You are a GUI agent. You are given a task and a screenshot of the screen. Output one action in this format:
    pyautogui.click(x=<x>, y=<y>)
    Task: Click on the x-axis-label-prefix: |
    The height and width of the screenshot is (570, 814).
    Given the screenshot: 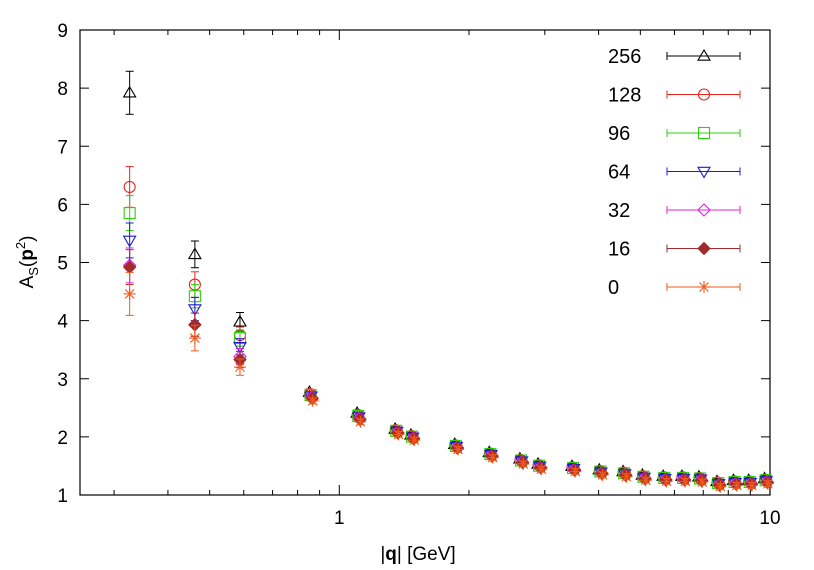 What is the action you would take?
    pyautogui.click(x=382, y=554)
    